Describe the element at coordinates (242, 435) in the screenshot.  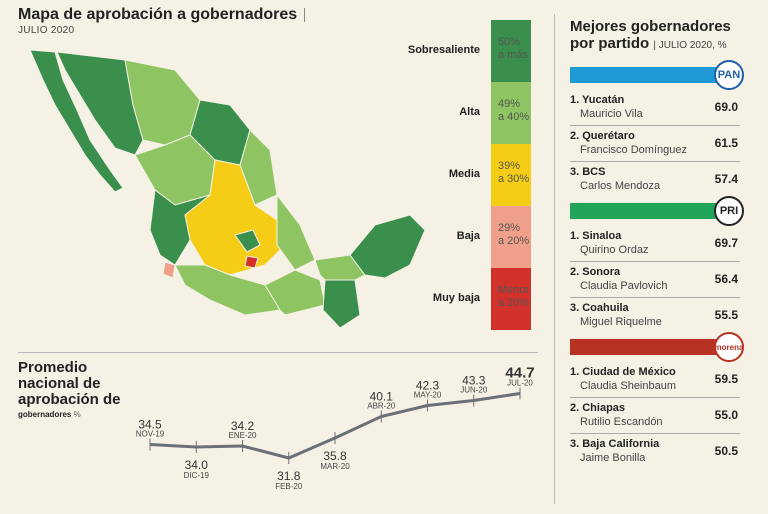
I see `trend-month-label: ENE-20` at that location.